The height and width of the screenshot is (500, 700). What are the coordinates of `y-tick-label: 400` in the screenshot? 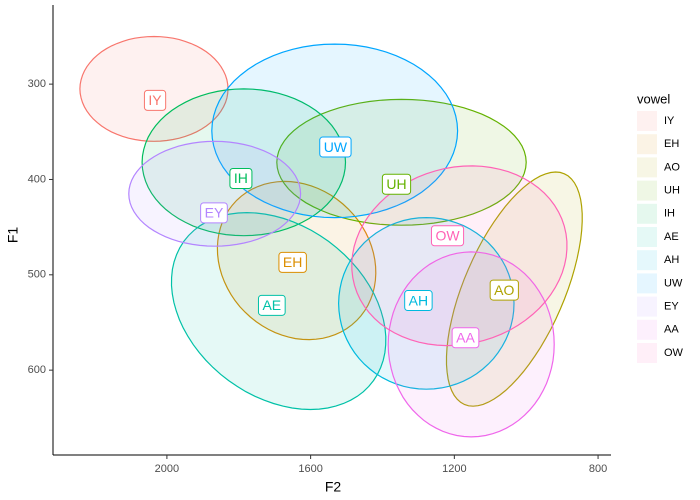 It's located at (37, 179).